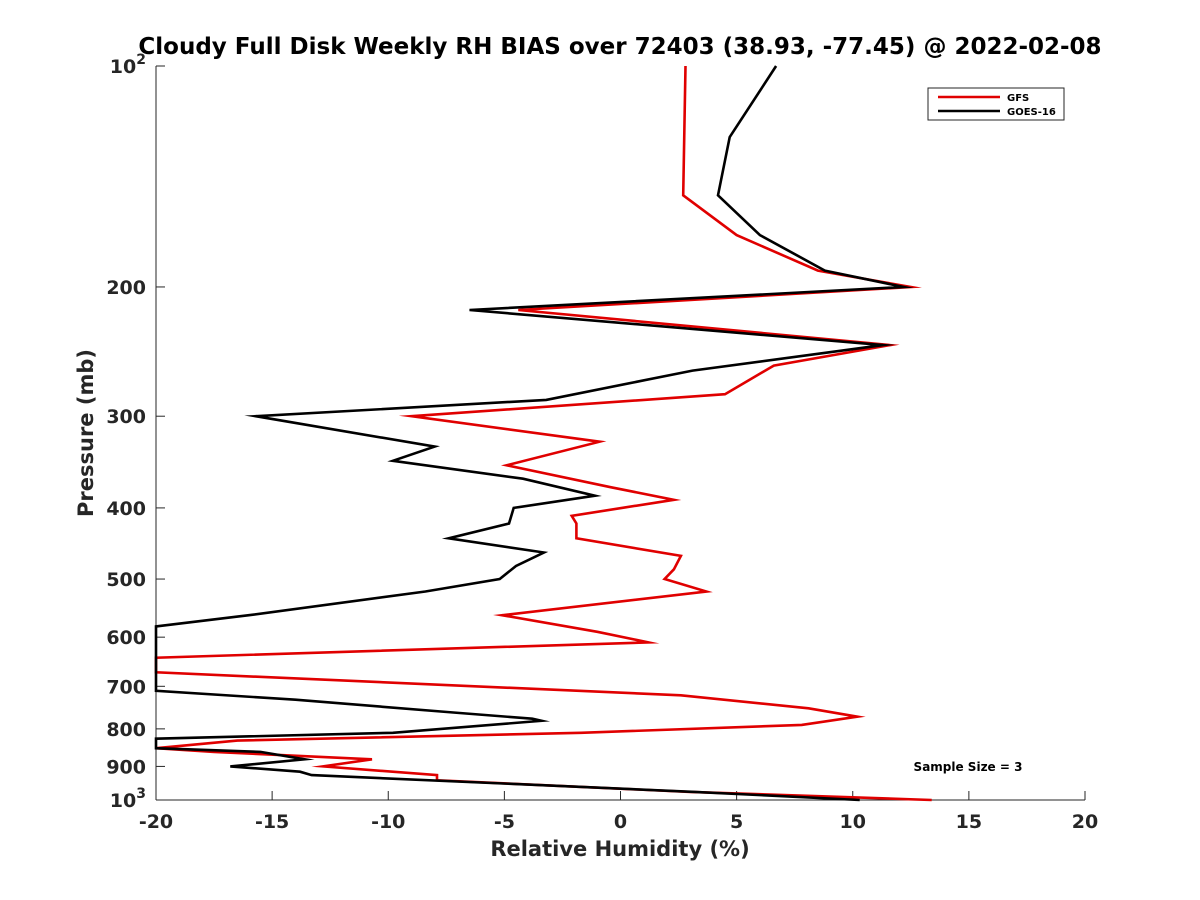 Image resolution: width=1200 pixels, height=900 pixels. Describe the element at coordinates (86, 433) in the screenshot. I see `y-axis-label: Pressure (mb)` at that location.